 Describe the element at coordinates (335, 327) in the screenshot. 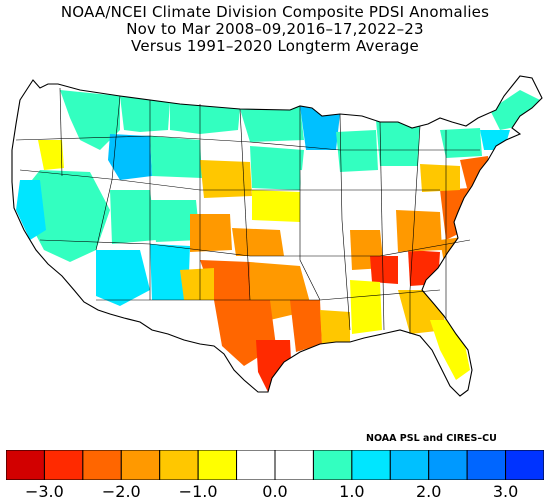

I see `region-louisiana` at that location.